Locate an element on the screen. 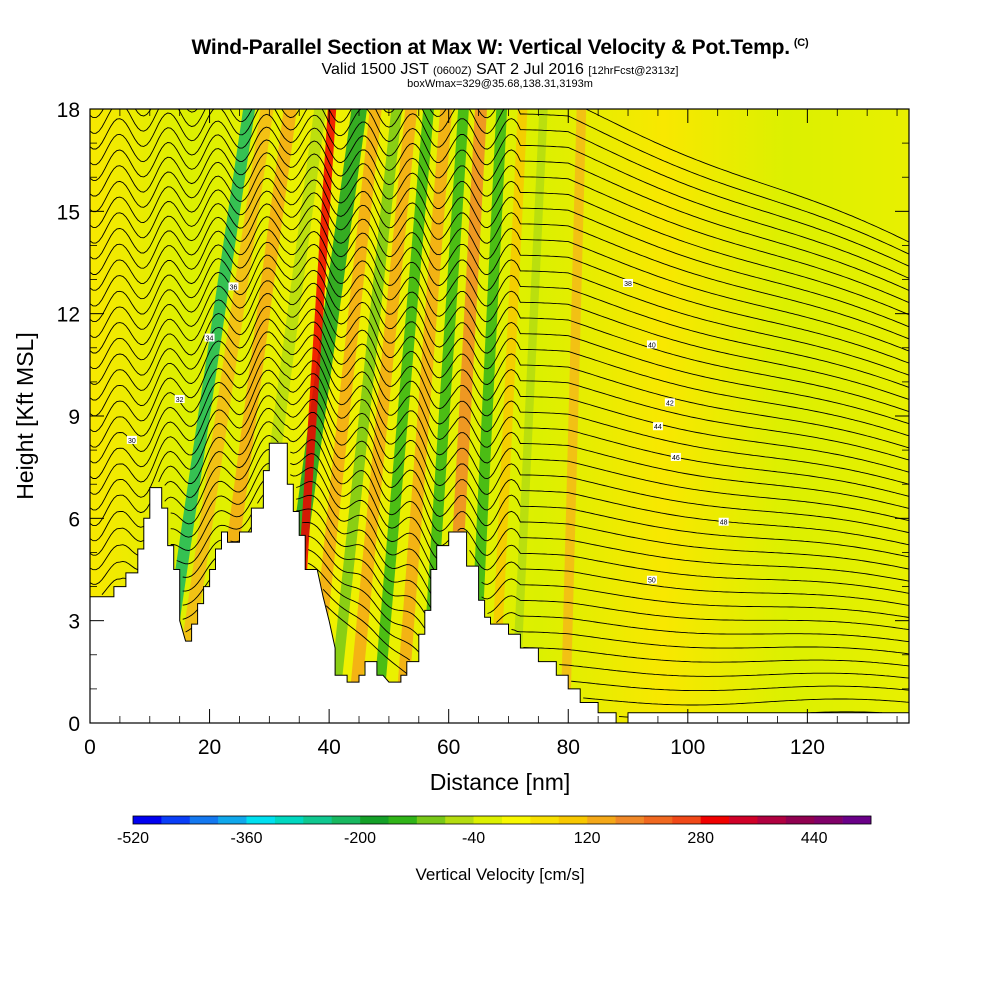  y-tick-label: 15 is located at coordinates (68, 212).